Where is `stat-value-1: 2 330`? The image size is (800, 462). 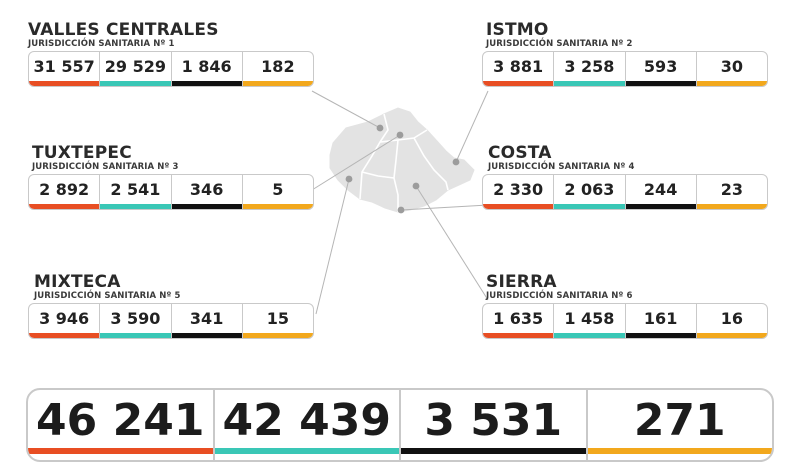 stat-value-1: 2 330 is located at coordinates (518, 192).